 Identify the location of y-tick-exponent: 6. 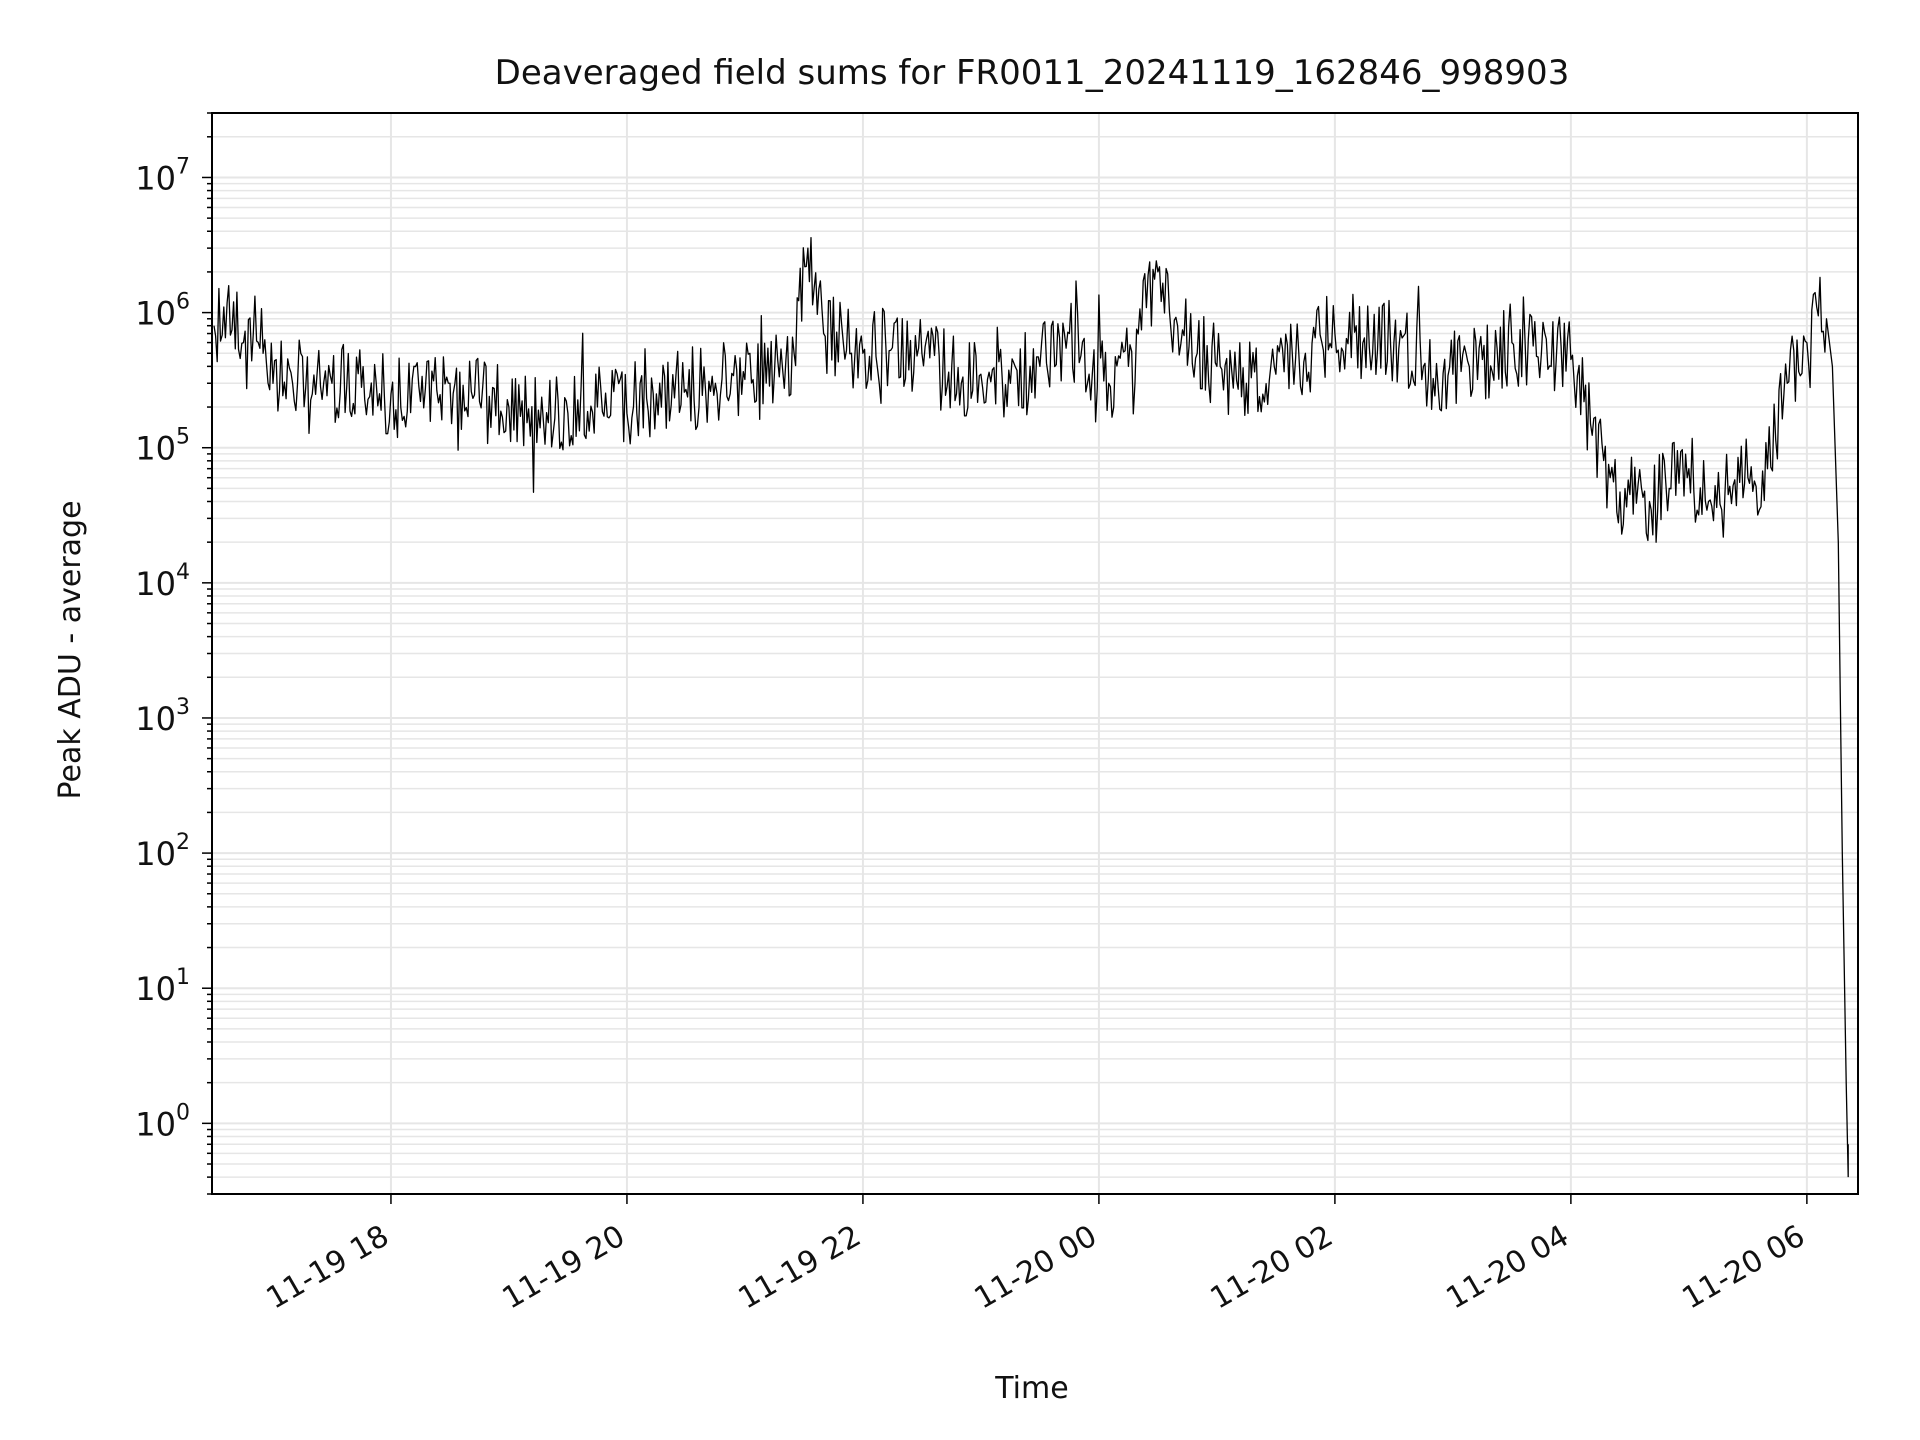
(183, 302).